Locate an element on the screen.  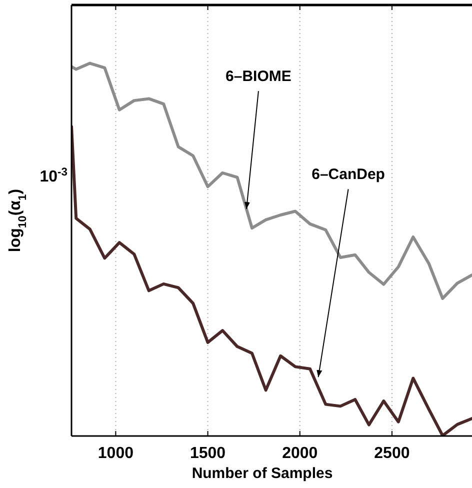
x-tick-label: 1000 is located at coordinates (116, 453).